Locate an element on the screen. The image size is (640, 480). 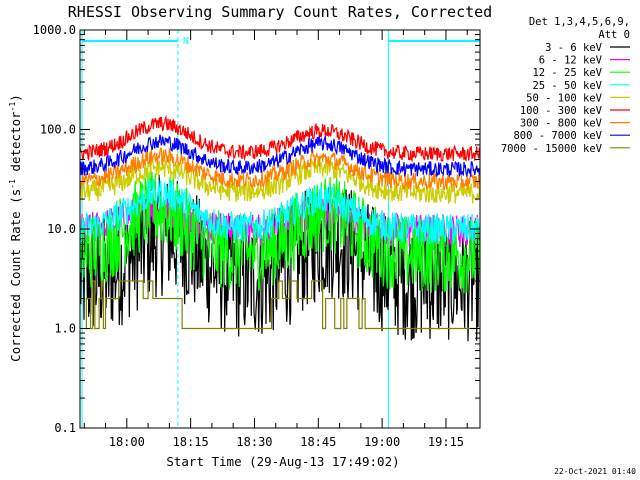
legend-label-2: 12 - 25 keV is located at coordinates (567, 73).